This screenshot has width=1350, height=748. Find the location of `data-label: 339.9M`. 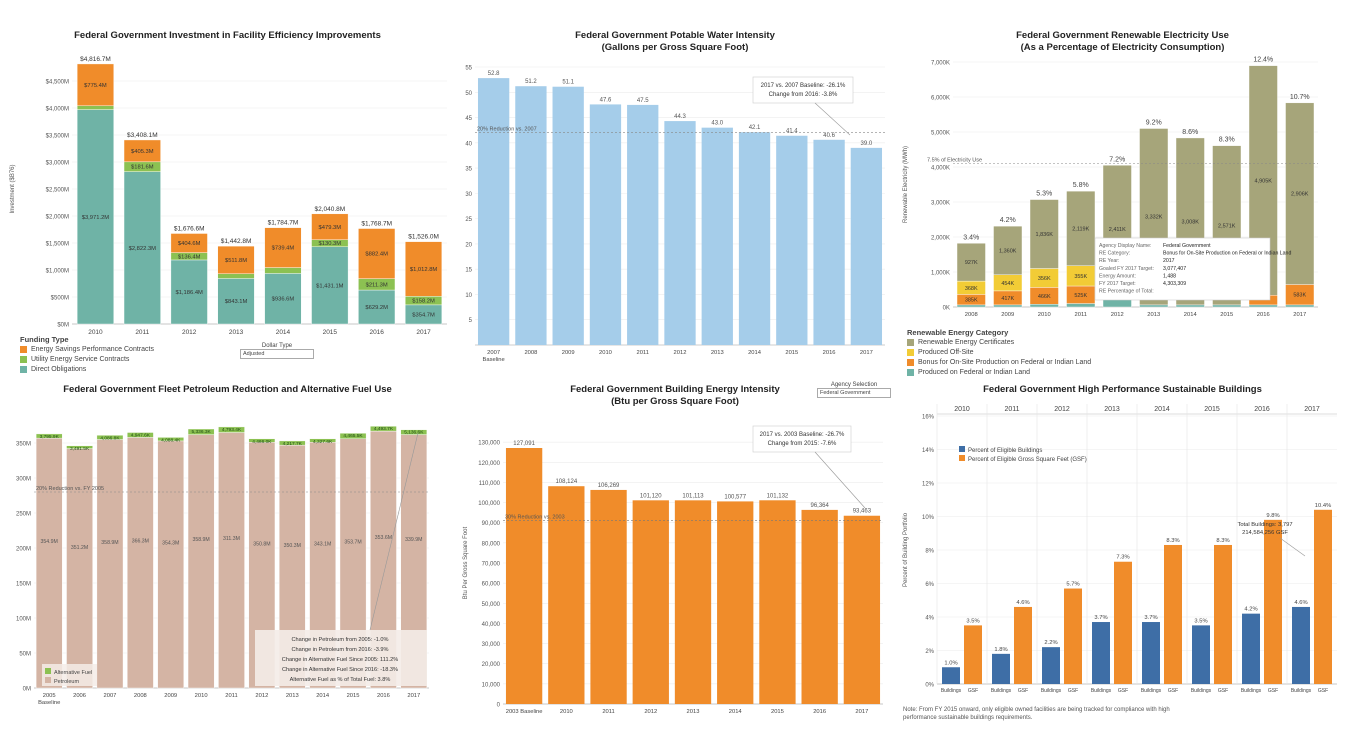

data-label: 339.9M is located at coordinates (413, 540).